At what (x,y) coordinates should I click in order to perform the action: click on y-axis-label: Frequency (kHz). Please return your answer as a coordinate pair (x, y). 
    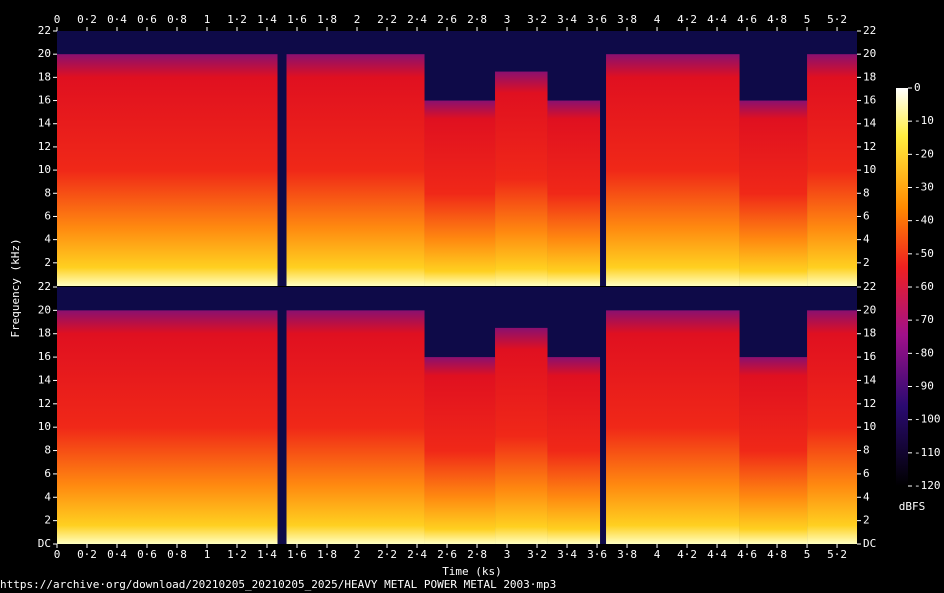
    Looking at the image, I should click on (15, 287).